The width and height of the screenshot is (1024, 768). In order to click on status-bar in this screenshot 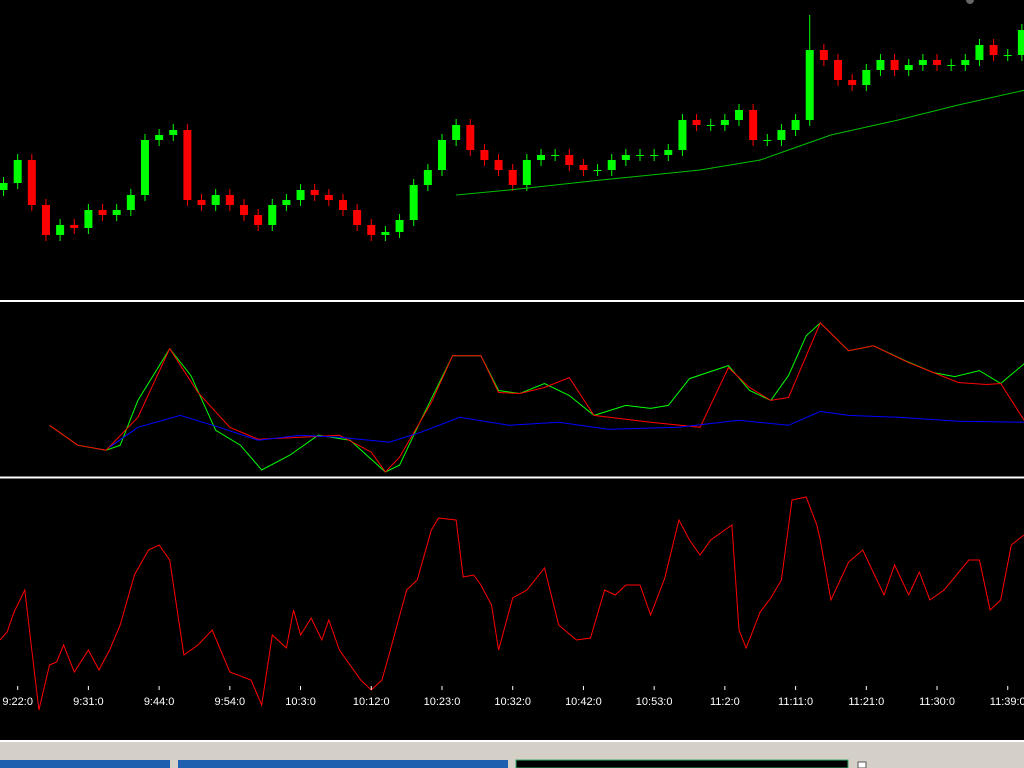, I will do `click(512, 754)`.